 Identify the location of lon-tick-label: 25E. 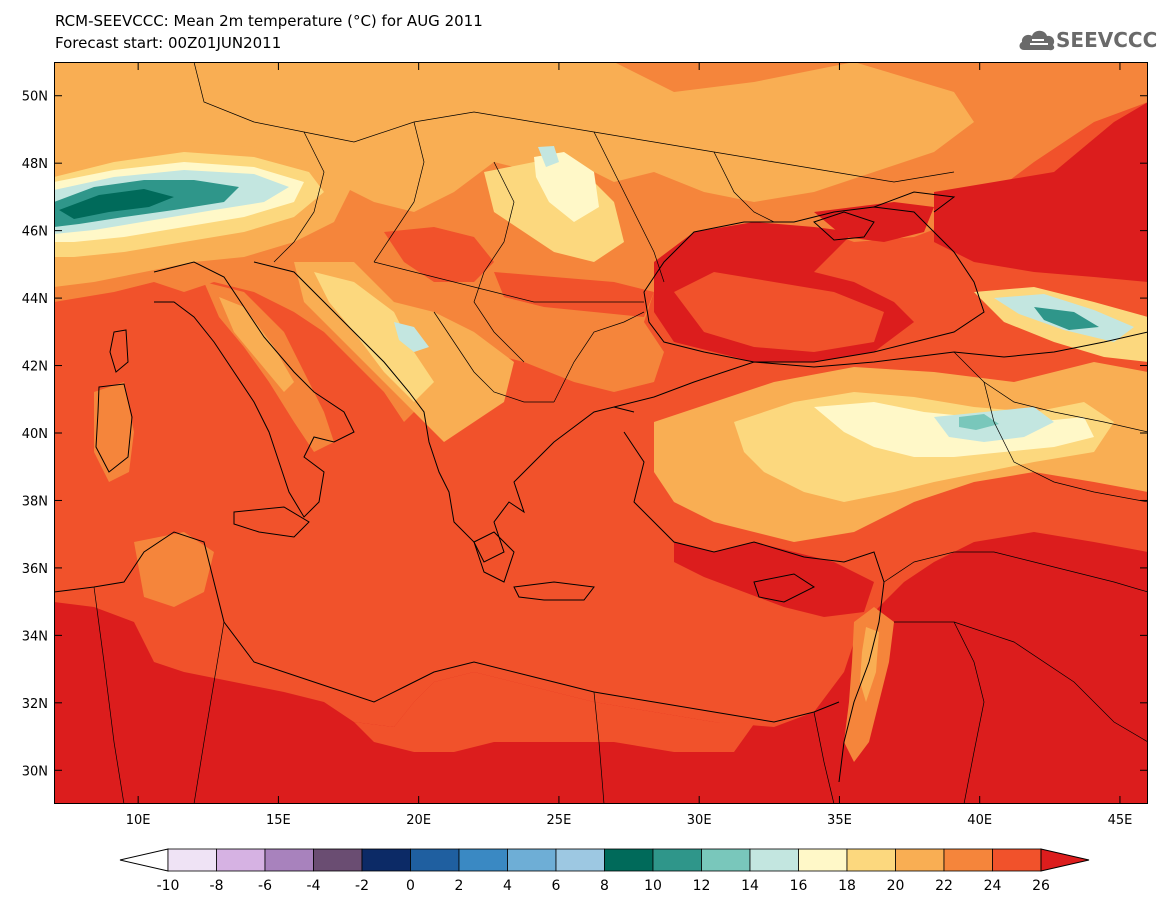
(559, 820).